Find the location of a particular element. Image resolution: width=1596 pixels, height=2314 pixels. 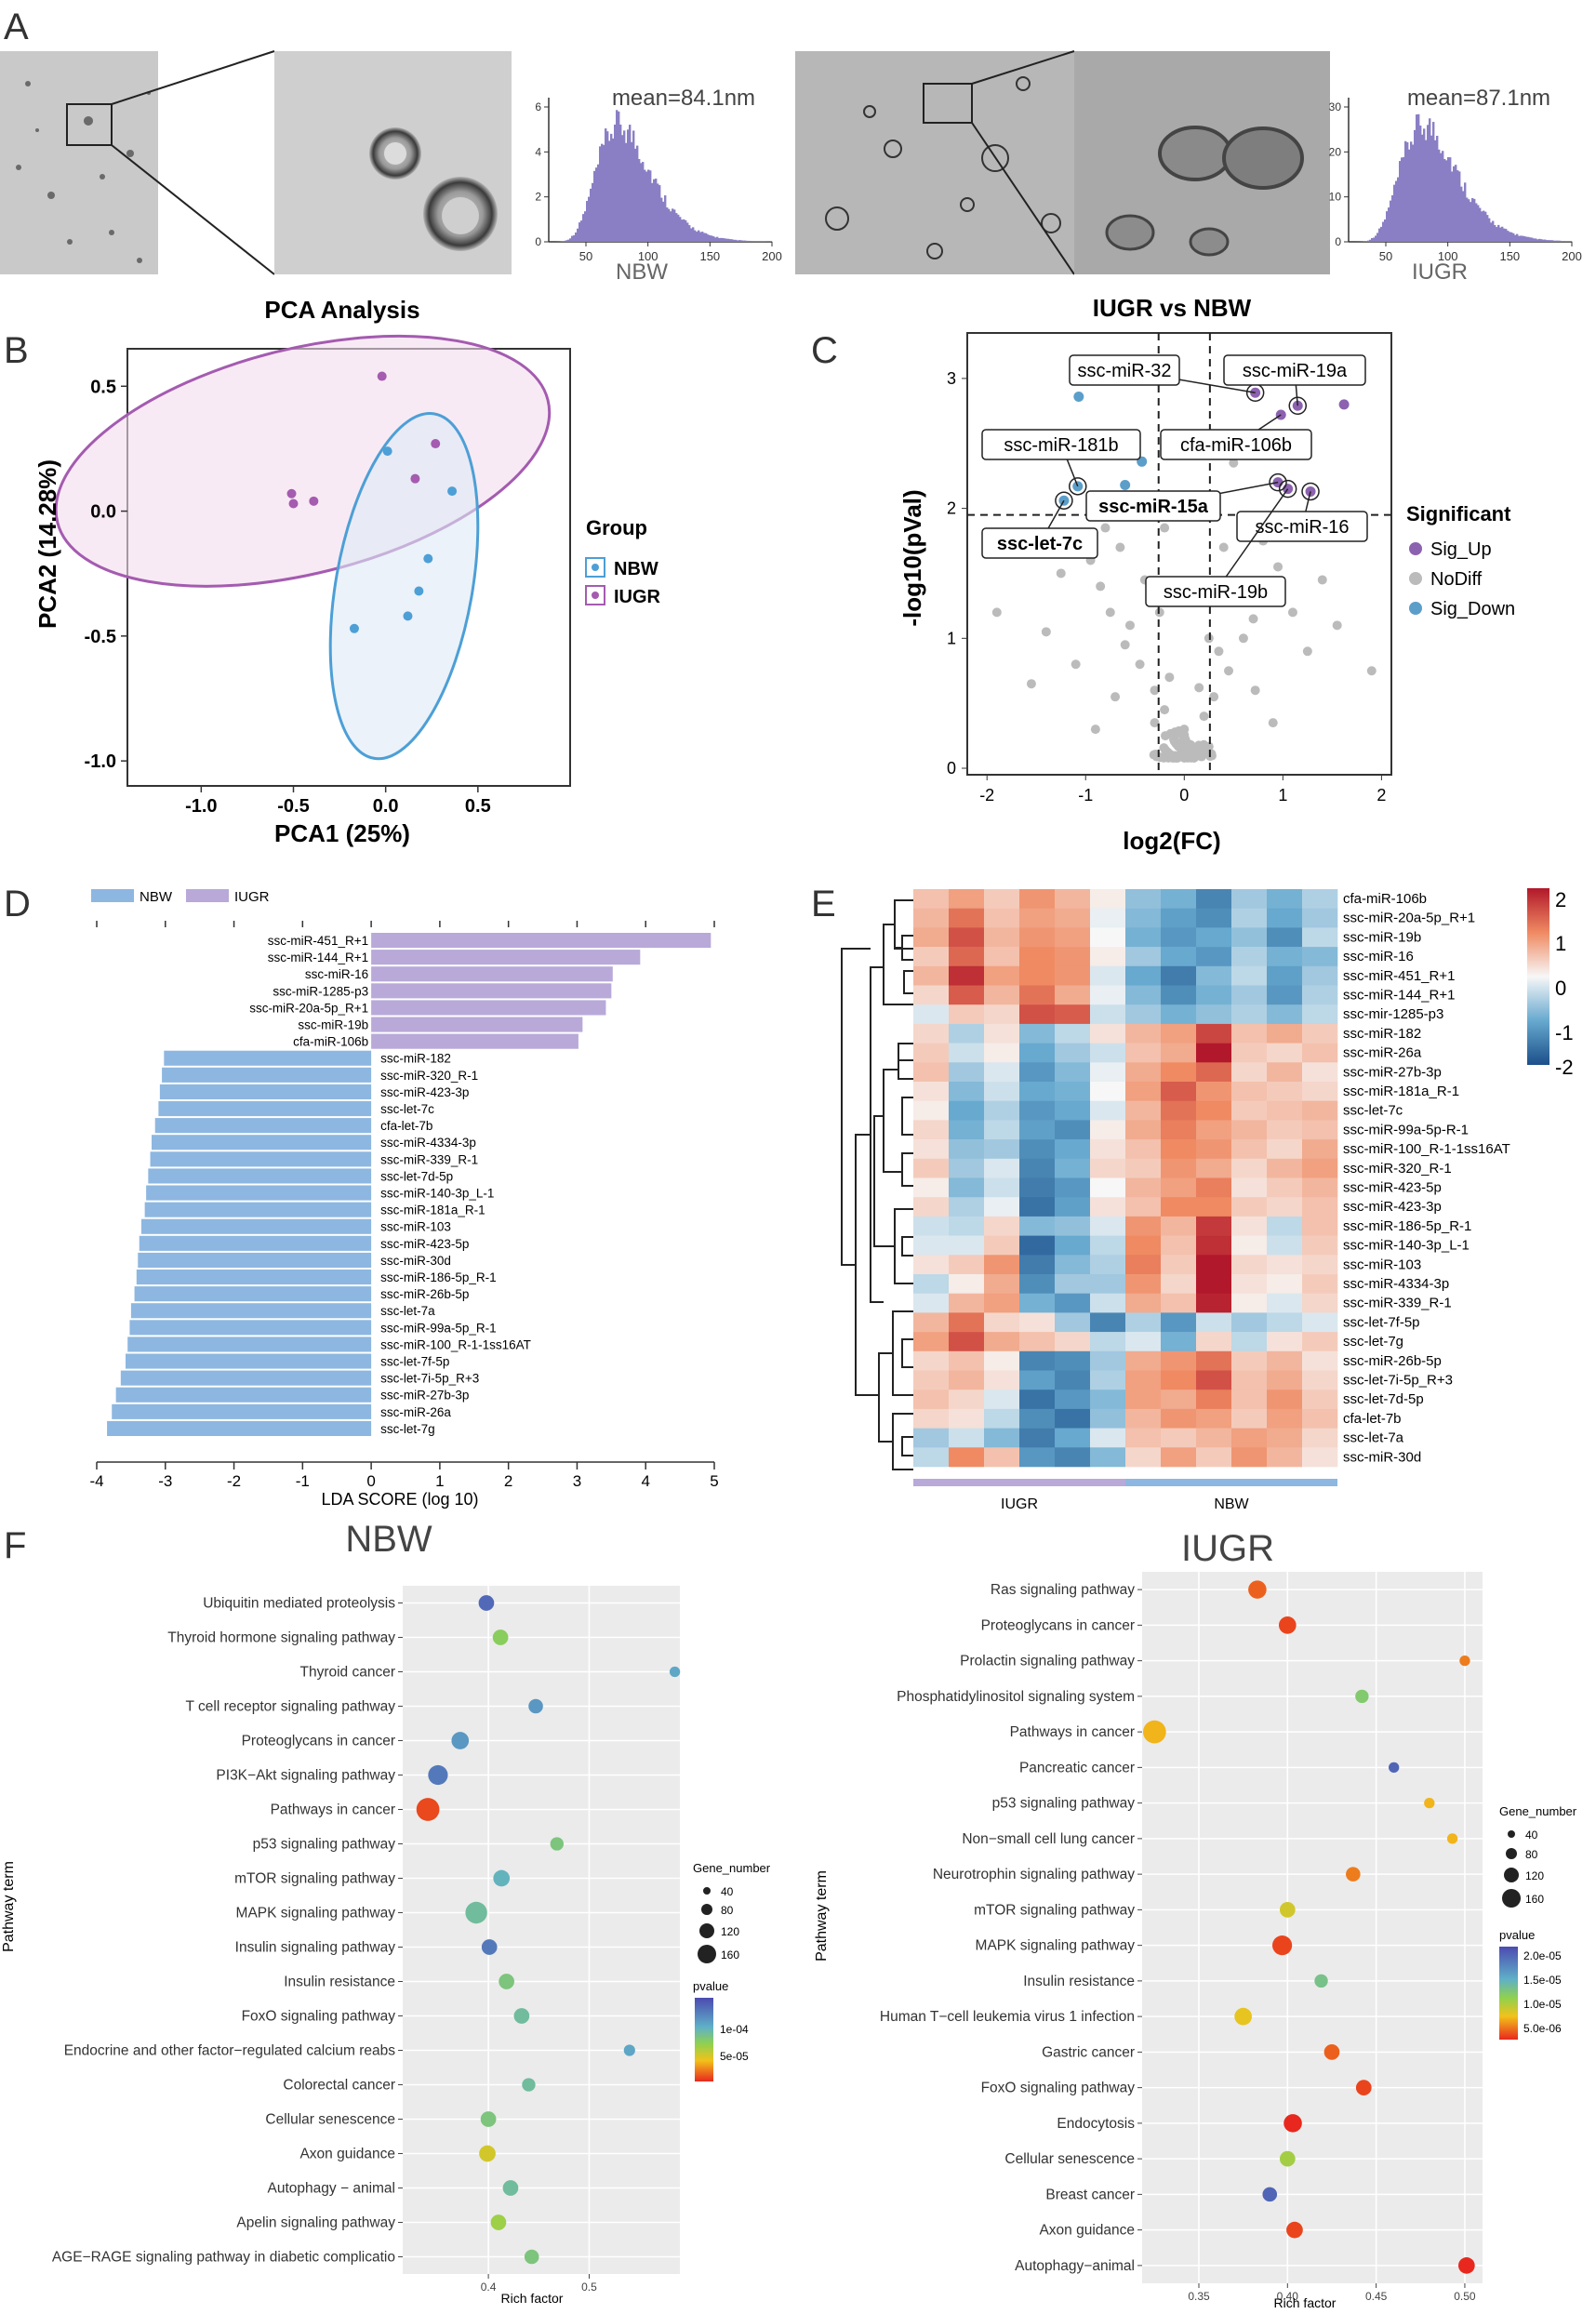

volcano-legend: Significant Sig_Up NoDiff Sig_Down is located at coordinates (1461, 560).